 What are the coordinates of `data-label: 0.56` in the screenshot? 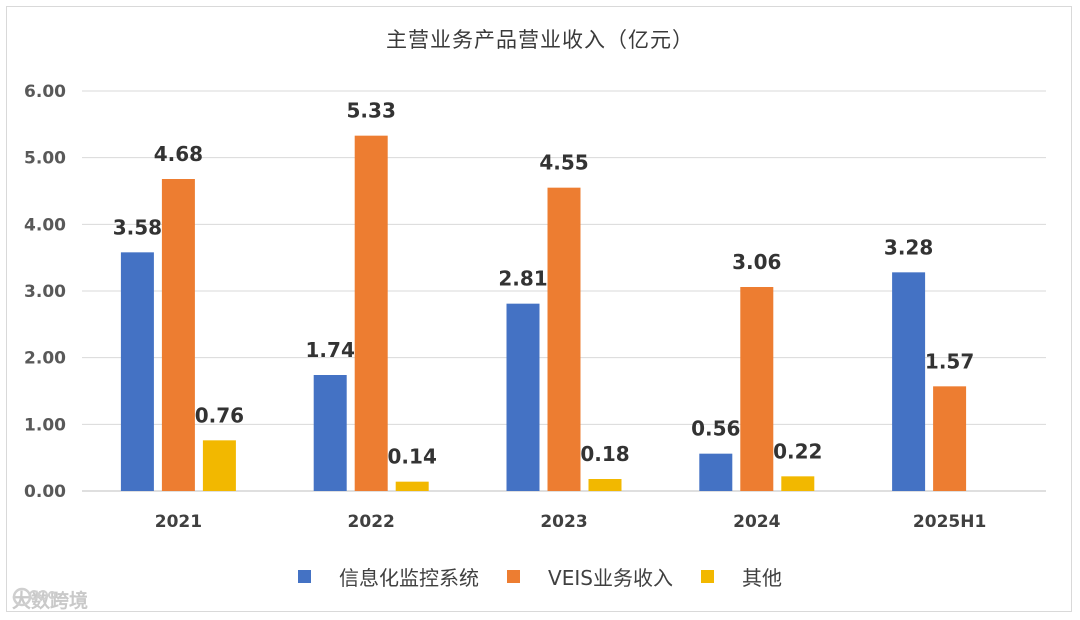 It's located at (715, 429).